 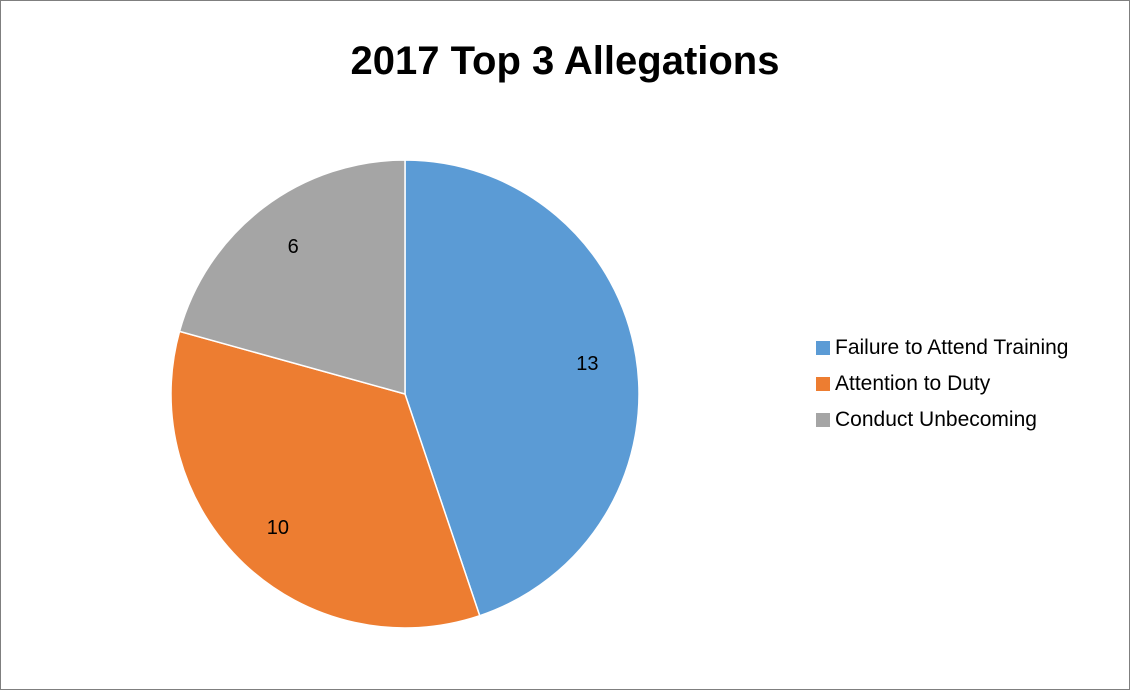 I want to click on chart-title: 2017 Top 3 Allegations, so click(x=565, y=61).